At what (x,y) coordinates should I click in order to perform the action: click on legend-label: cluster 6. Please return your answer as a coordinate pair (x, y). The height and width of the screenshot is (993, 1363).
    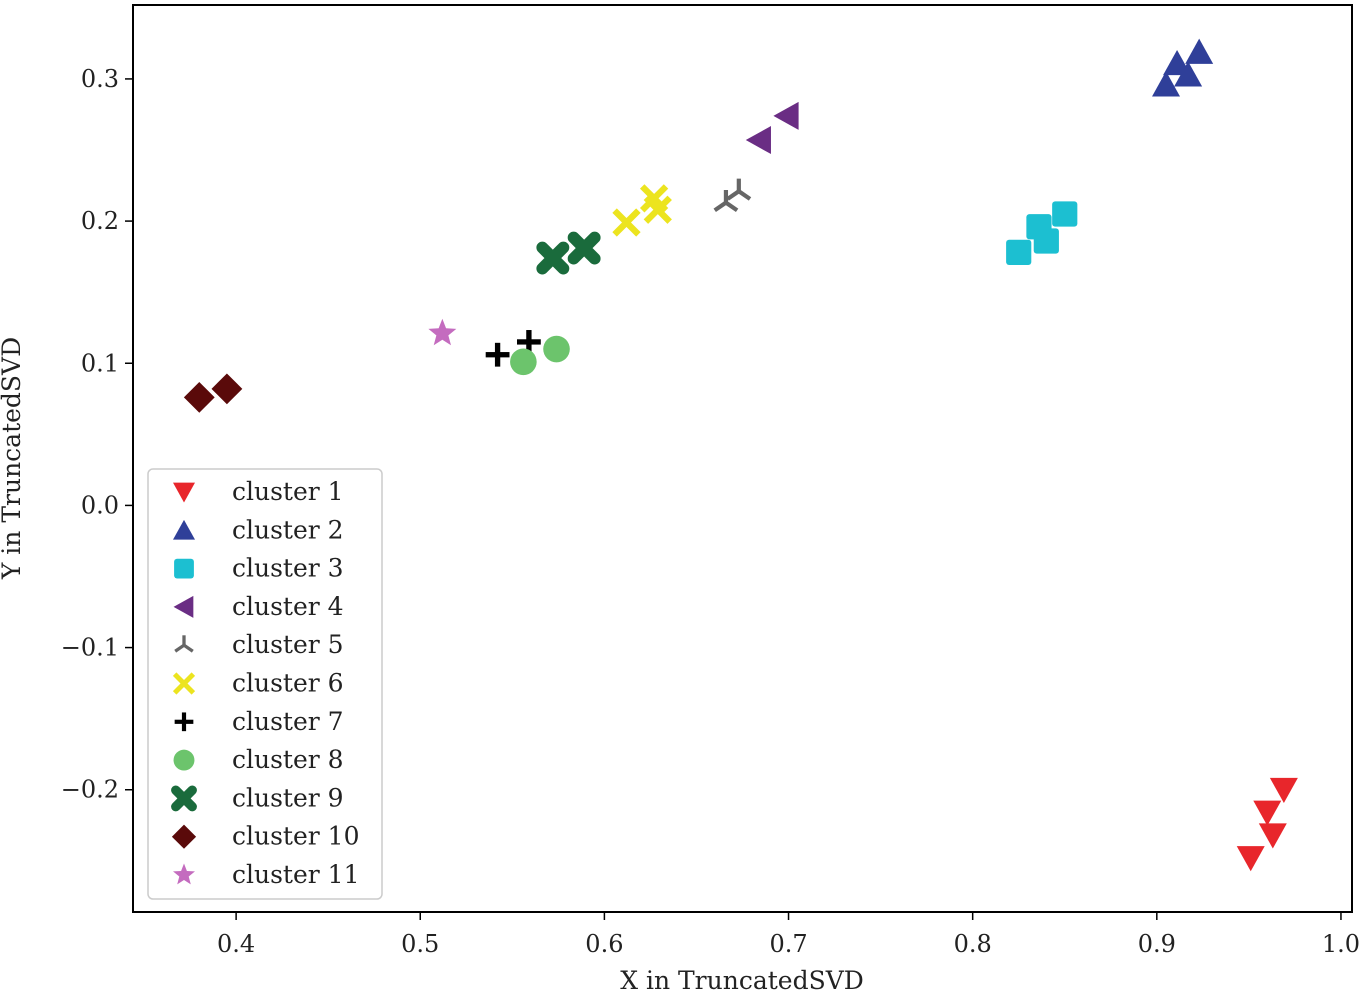
    Looking at the image, I should click on (288, 683).